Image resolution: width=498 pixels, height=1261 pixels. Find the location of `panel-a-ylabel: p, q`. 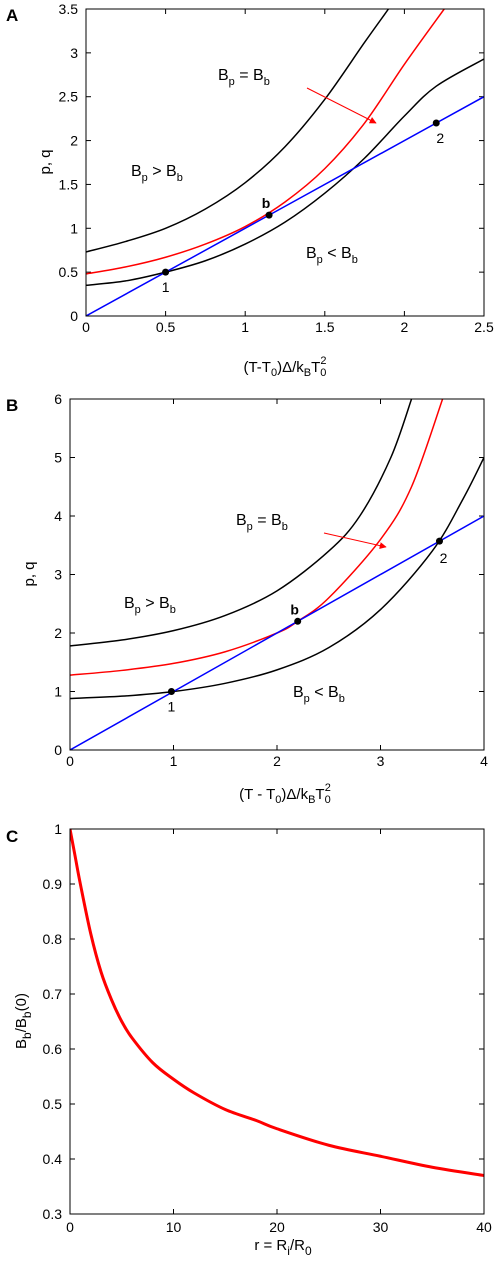

panel-a-ylabel: p, q is located at coordinates (45, 161).